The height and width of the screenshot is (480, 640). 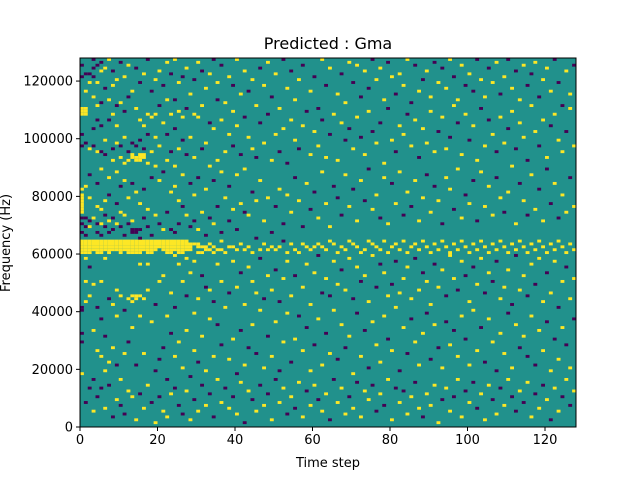 What do you see at coordinates (52, 312) in the screenshot?
I see `y-tick-label: 40000` at bounding box center [52, 312].